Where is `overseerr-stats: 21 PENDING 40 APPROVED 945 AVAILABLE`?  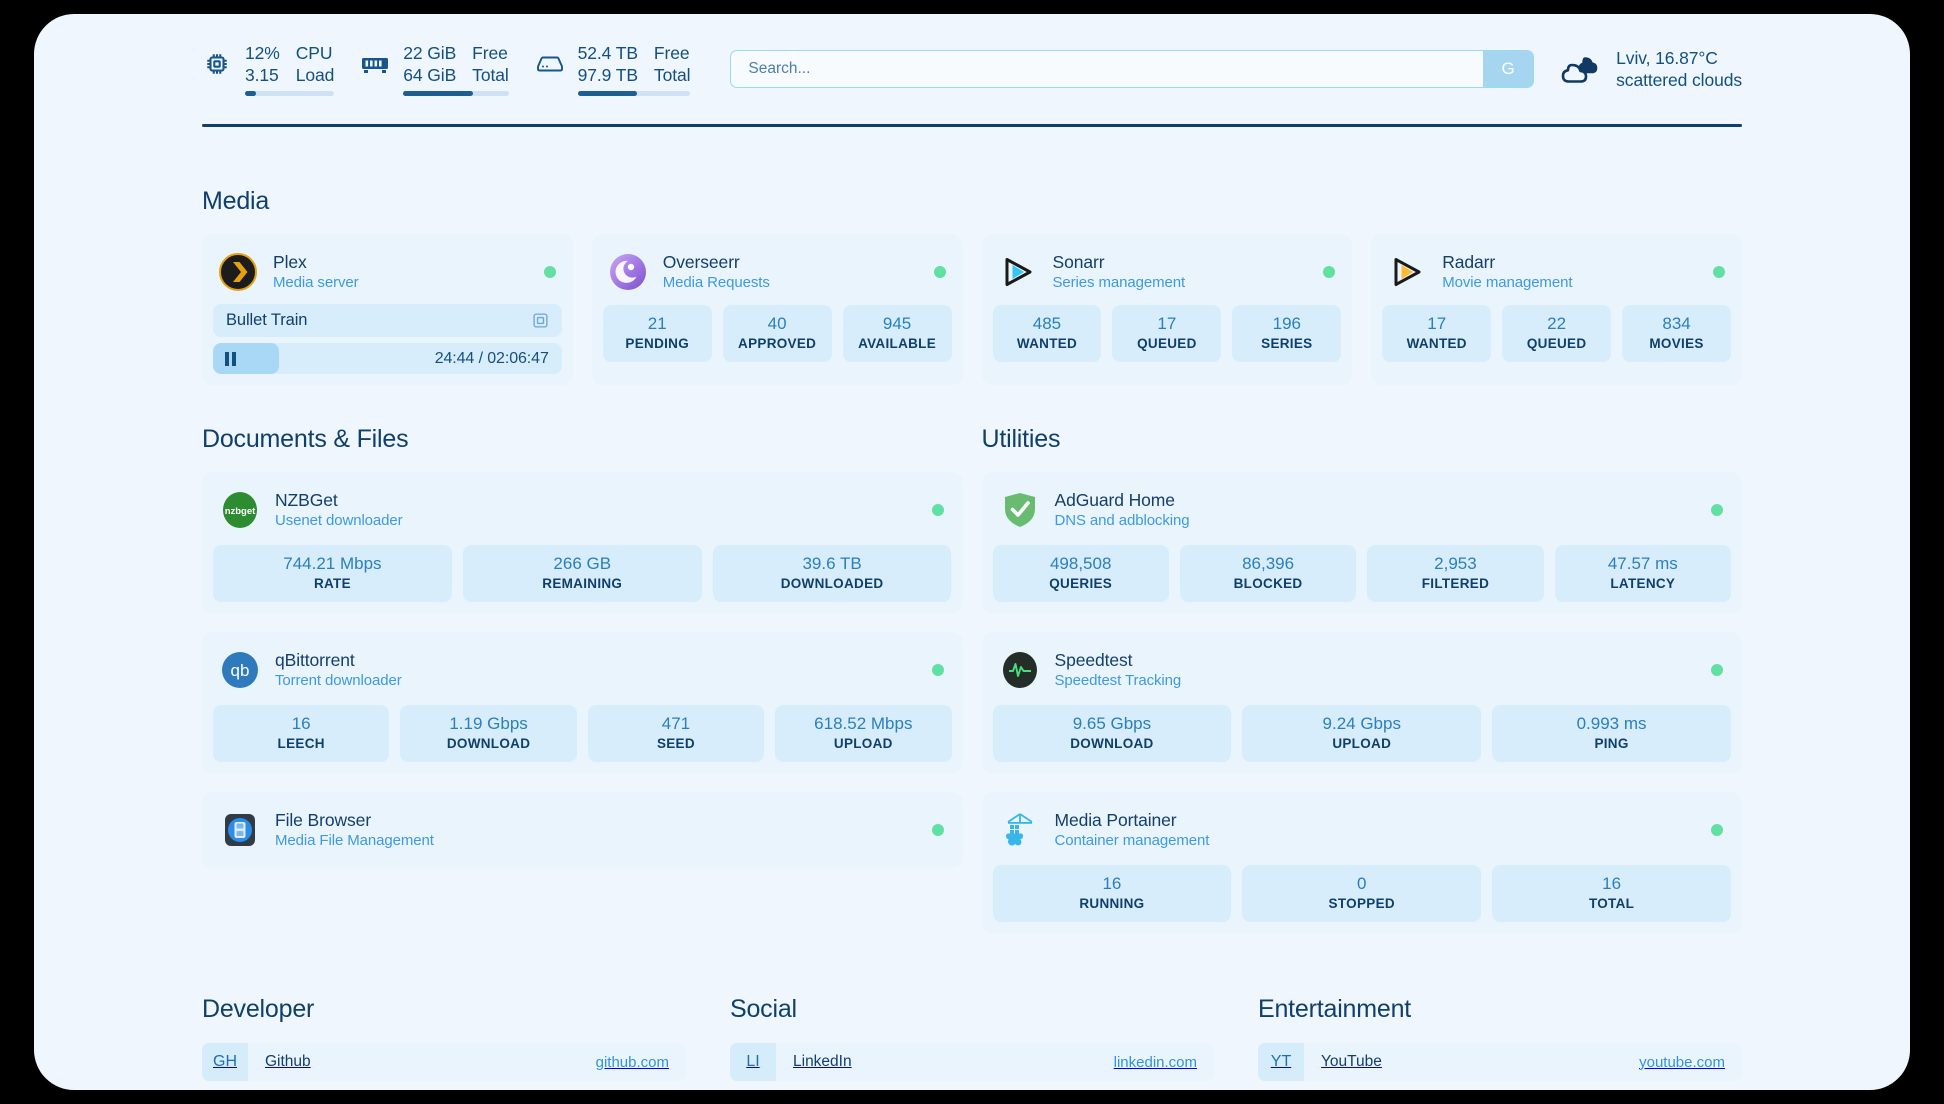
overseerr-stats: 21 PENDING 40 APPROVED 945 AVAILABLE is located at coordinates (777, 333).